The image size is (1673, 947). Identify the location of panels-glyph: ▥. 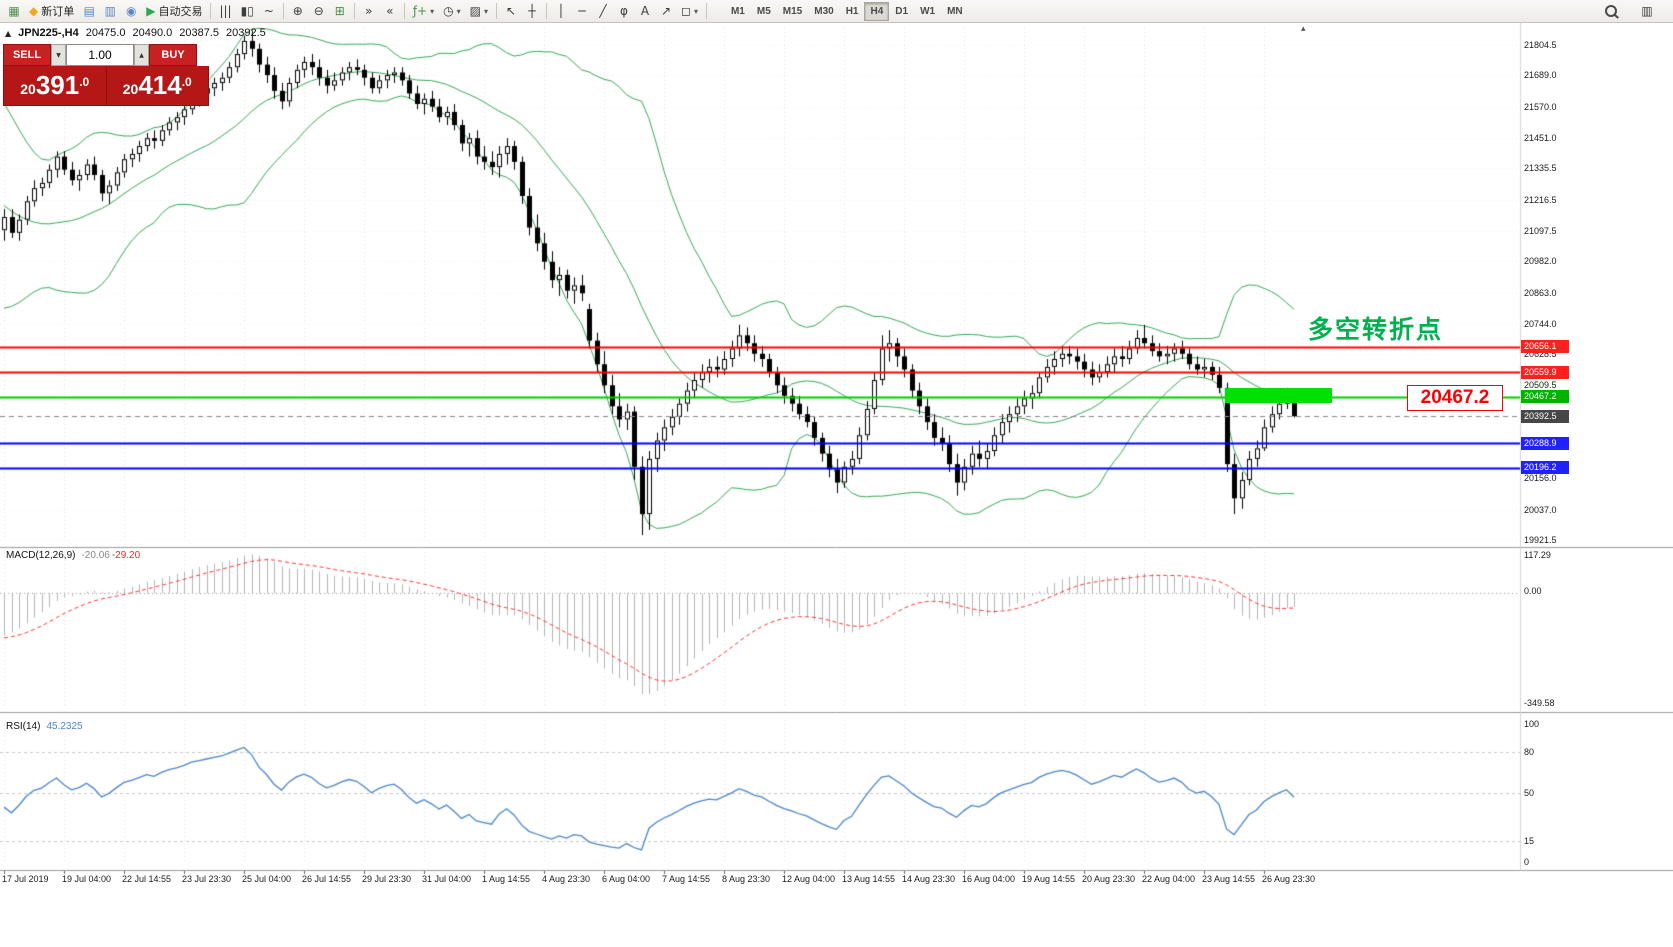
(1647, 11).